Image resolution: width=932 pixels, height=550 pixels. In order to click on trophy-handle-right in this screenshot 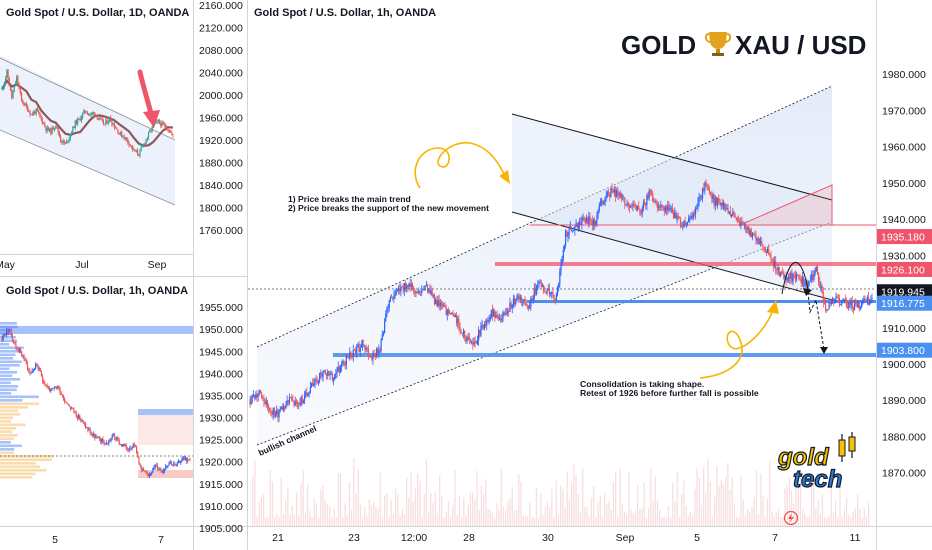, I will do `click(728, 38)`.